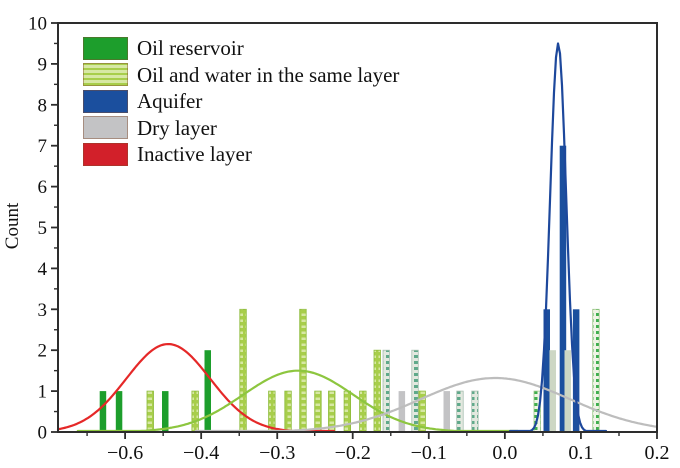 The image size is (680, 468). What do you see at coordinates (43, 310) in the screenshot?
I see `y-tick-label: 3` at bounding box center [43, 310].